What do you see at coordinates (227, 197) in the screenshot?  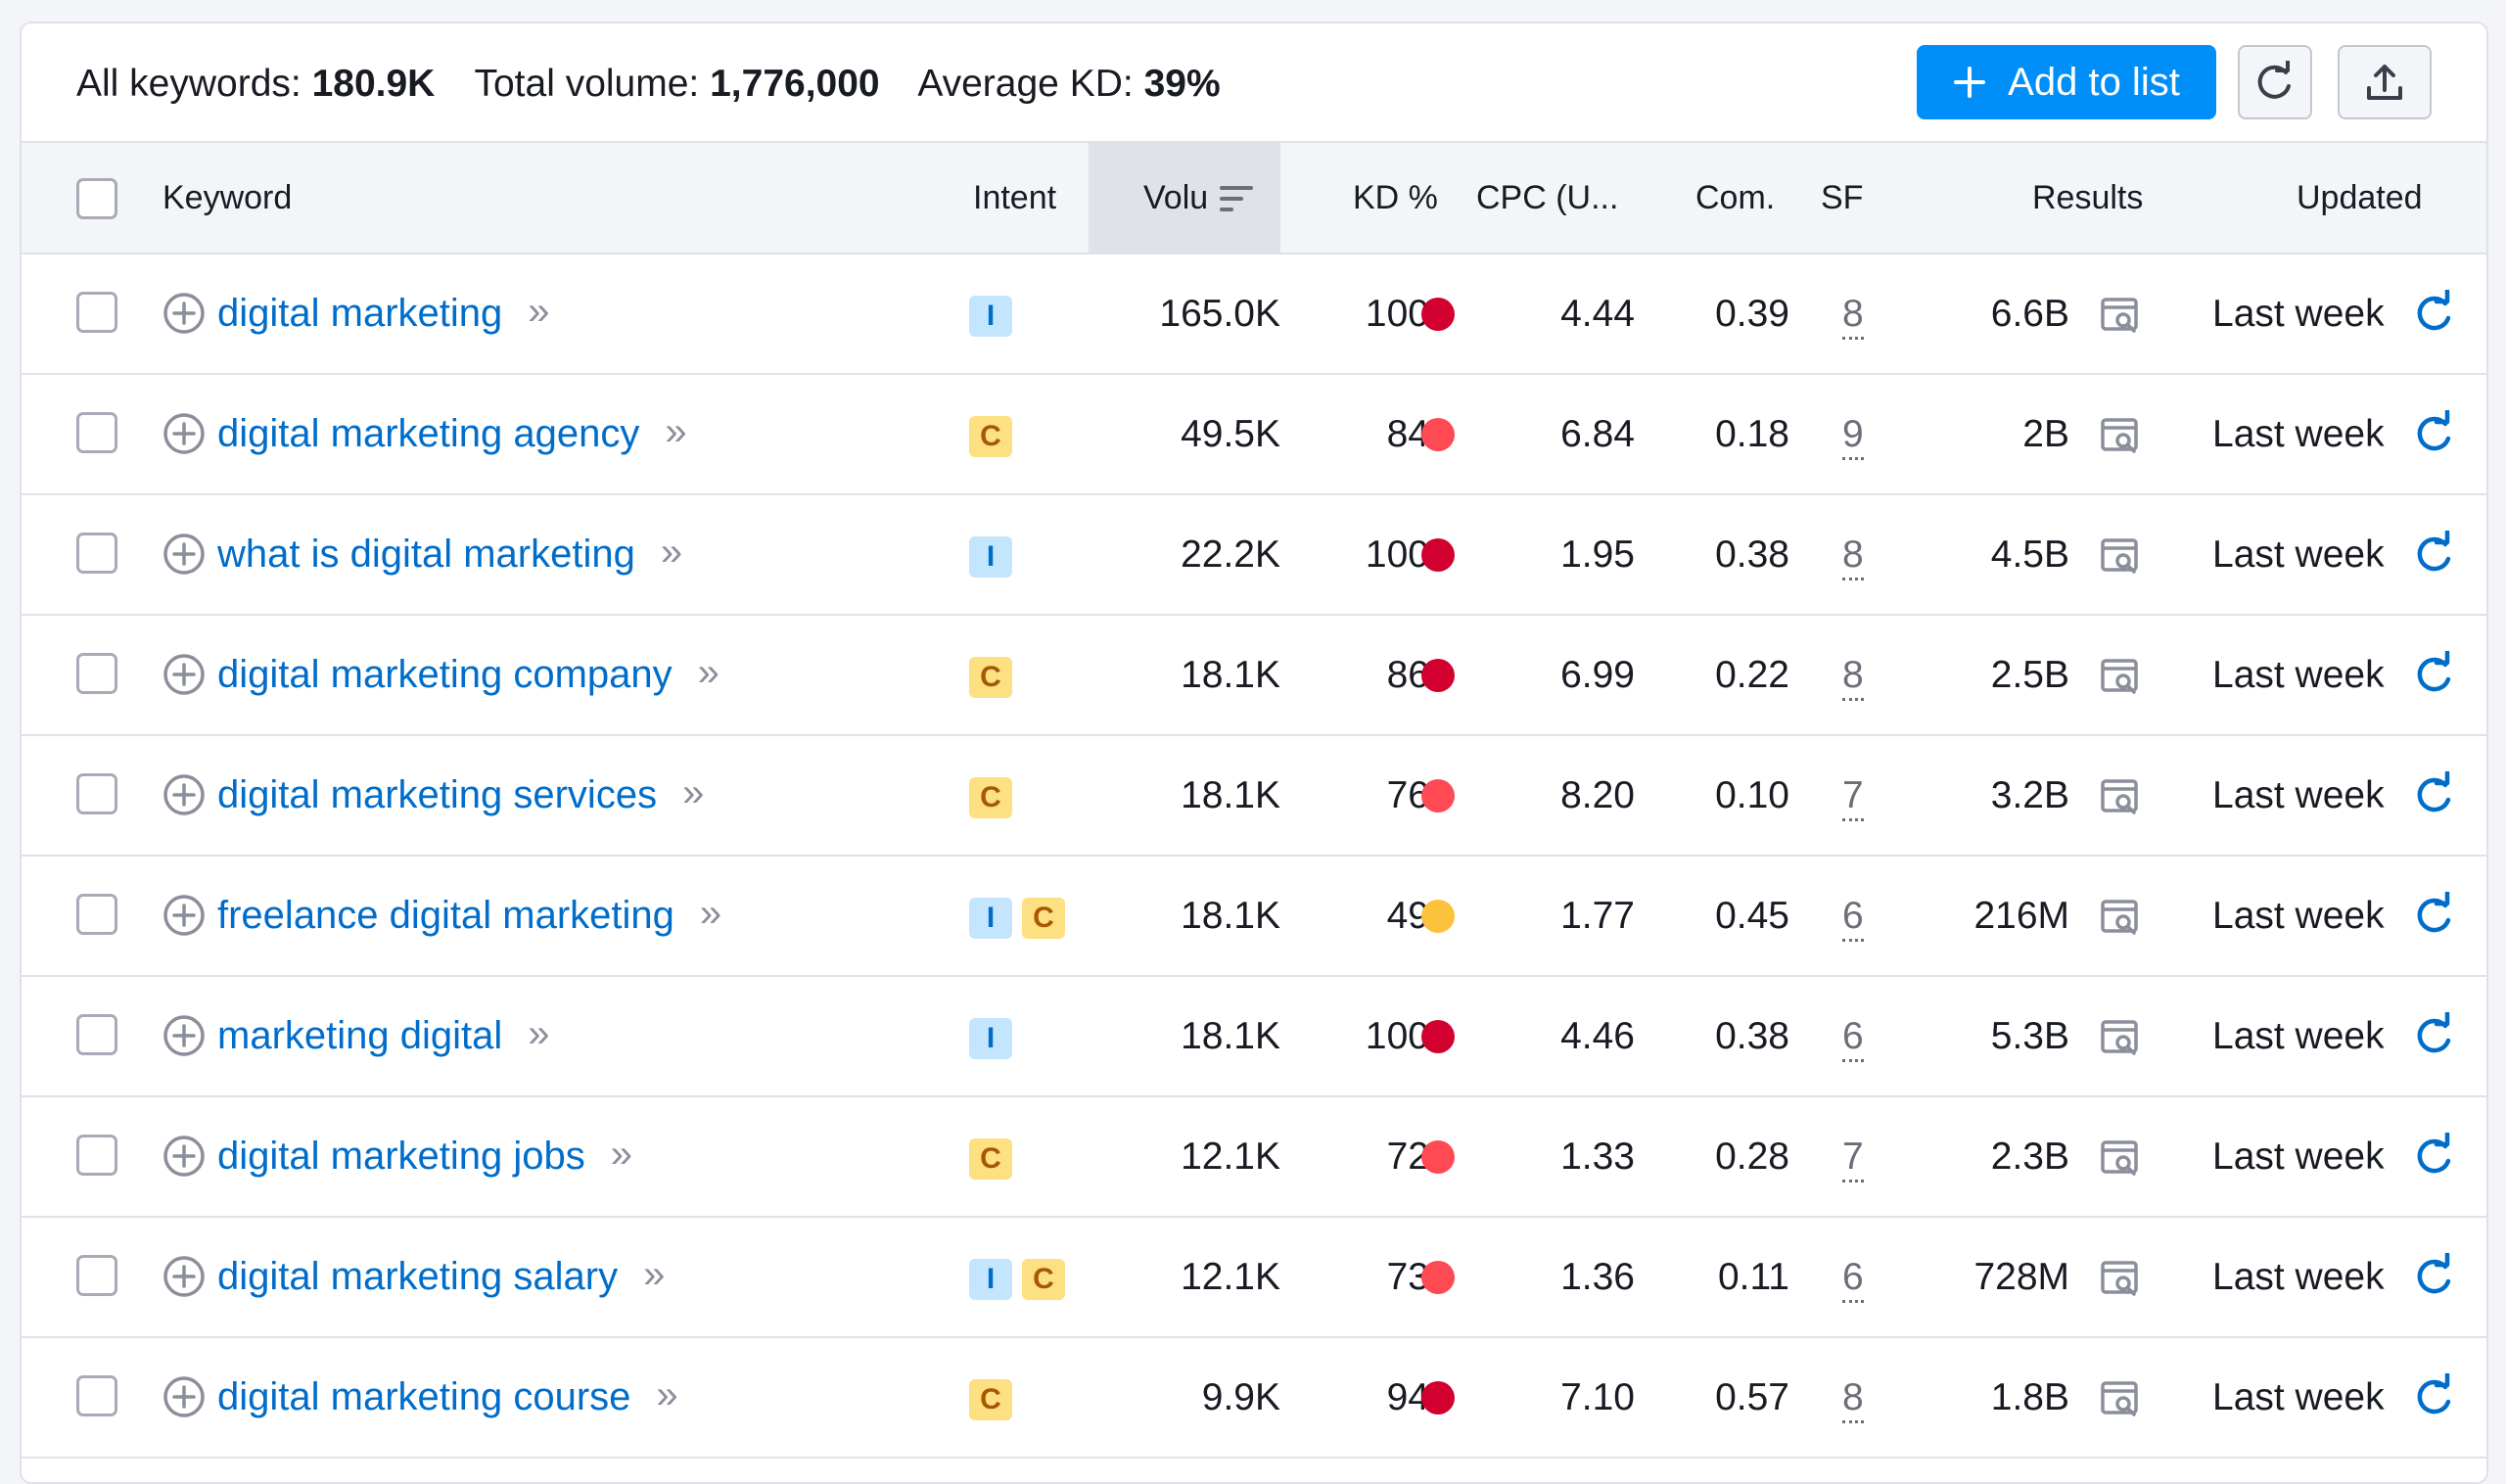 I see `column-keyword: Keyword` at bounding box center [227, 197].